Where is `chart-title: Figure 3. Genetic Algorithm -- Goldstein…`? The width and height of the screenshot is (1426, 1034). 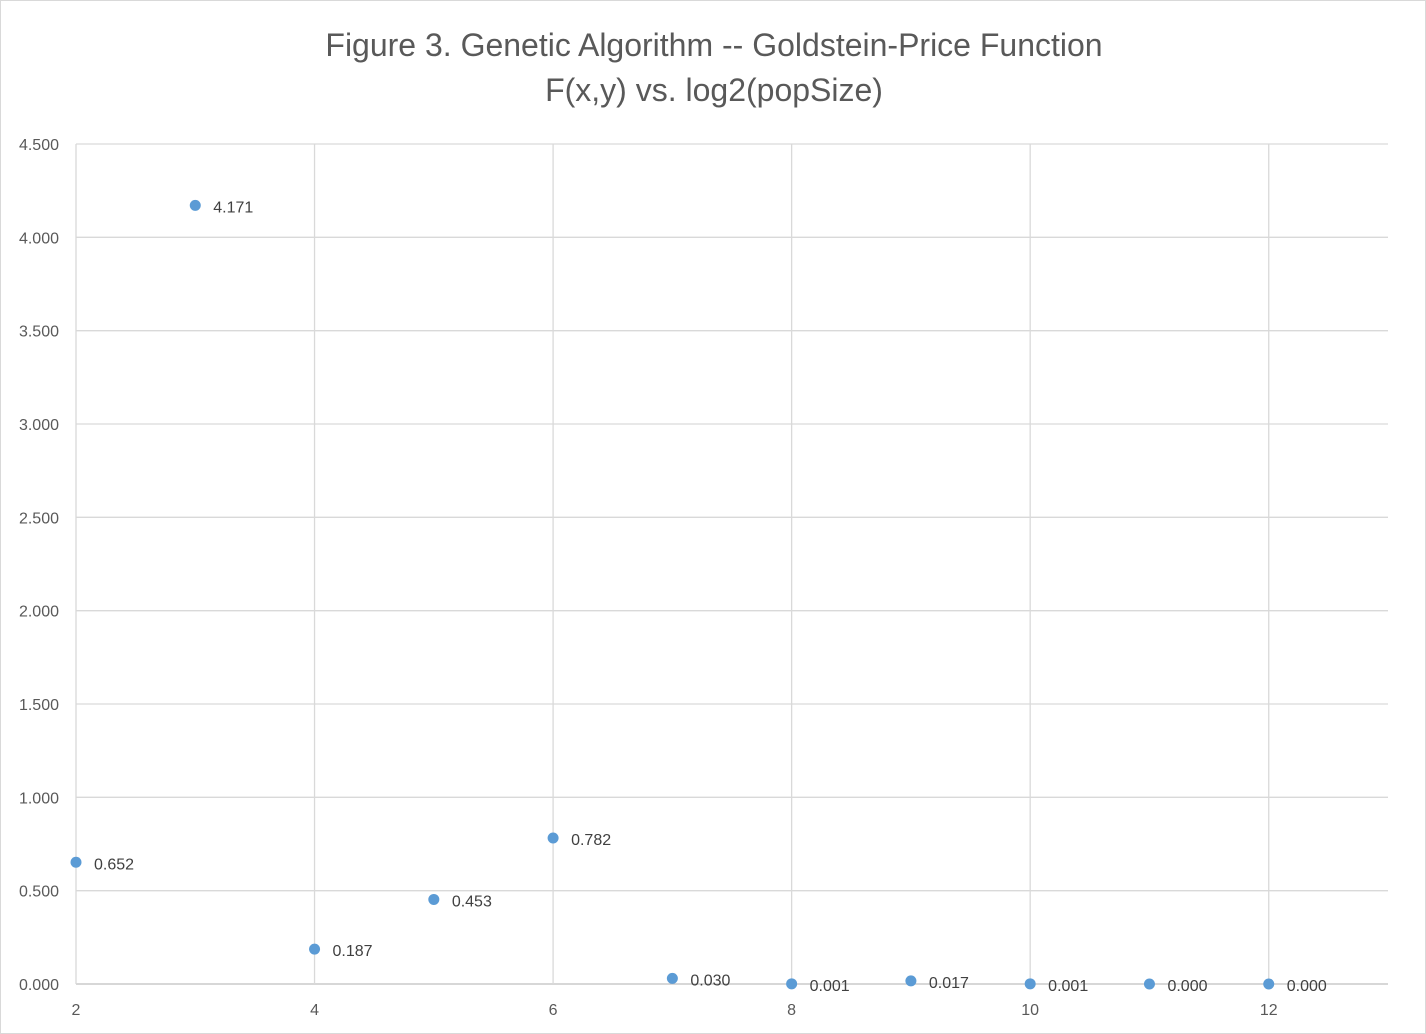
chart-title: Figure 3. Genetic Algorithm -- Goldstein… is located at coordinates (714, 45).